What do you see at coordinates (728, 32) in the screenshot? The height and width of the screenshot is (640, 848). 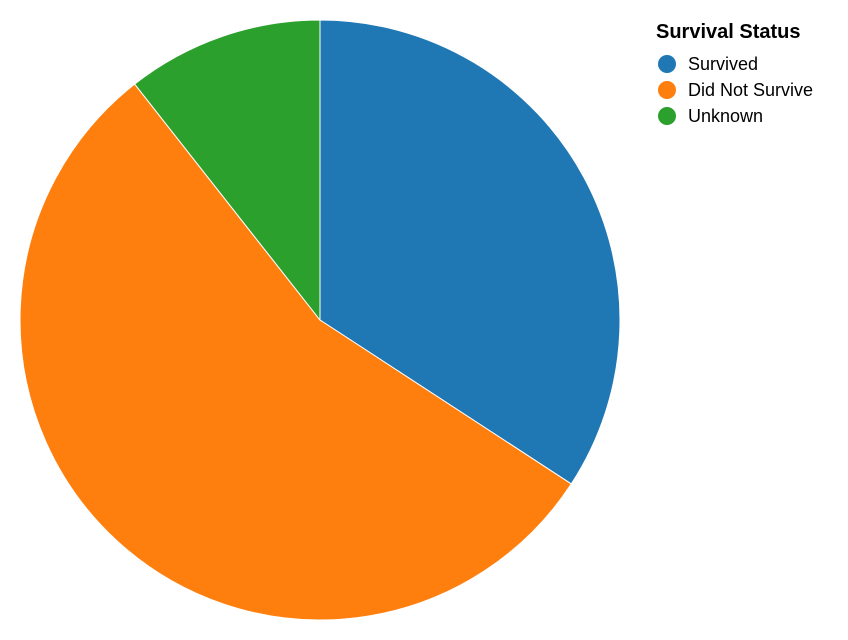 I see `legend-title: Survival Status` at bounding box center [728, 32].